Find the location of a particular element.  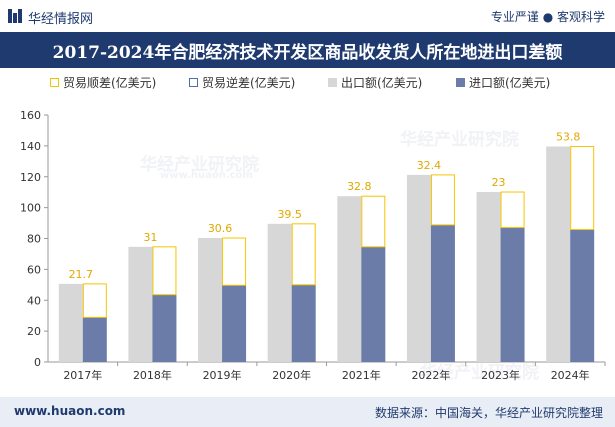

surplus-data-label: 31 is located at coordinates (150, 237).